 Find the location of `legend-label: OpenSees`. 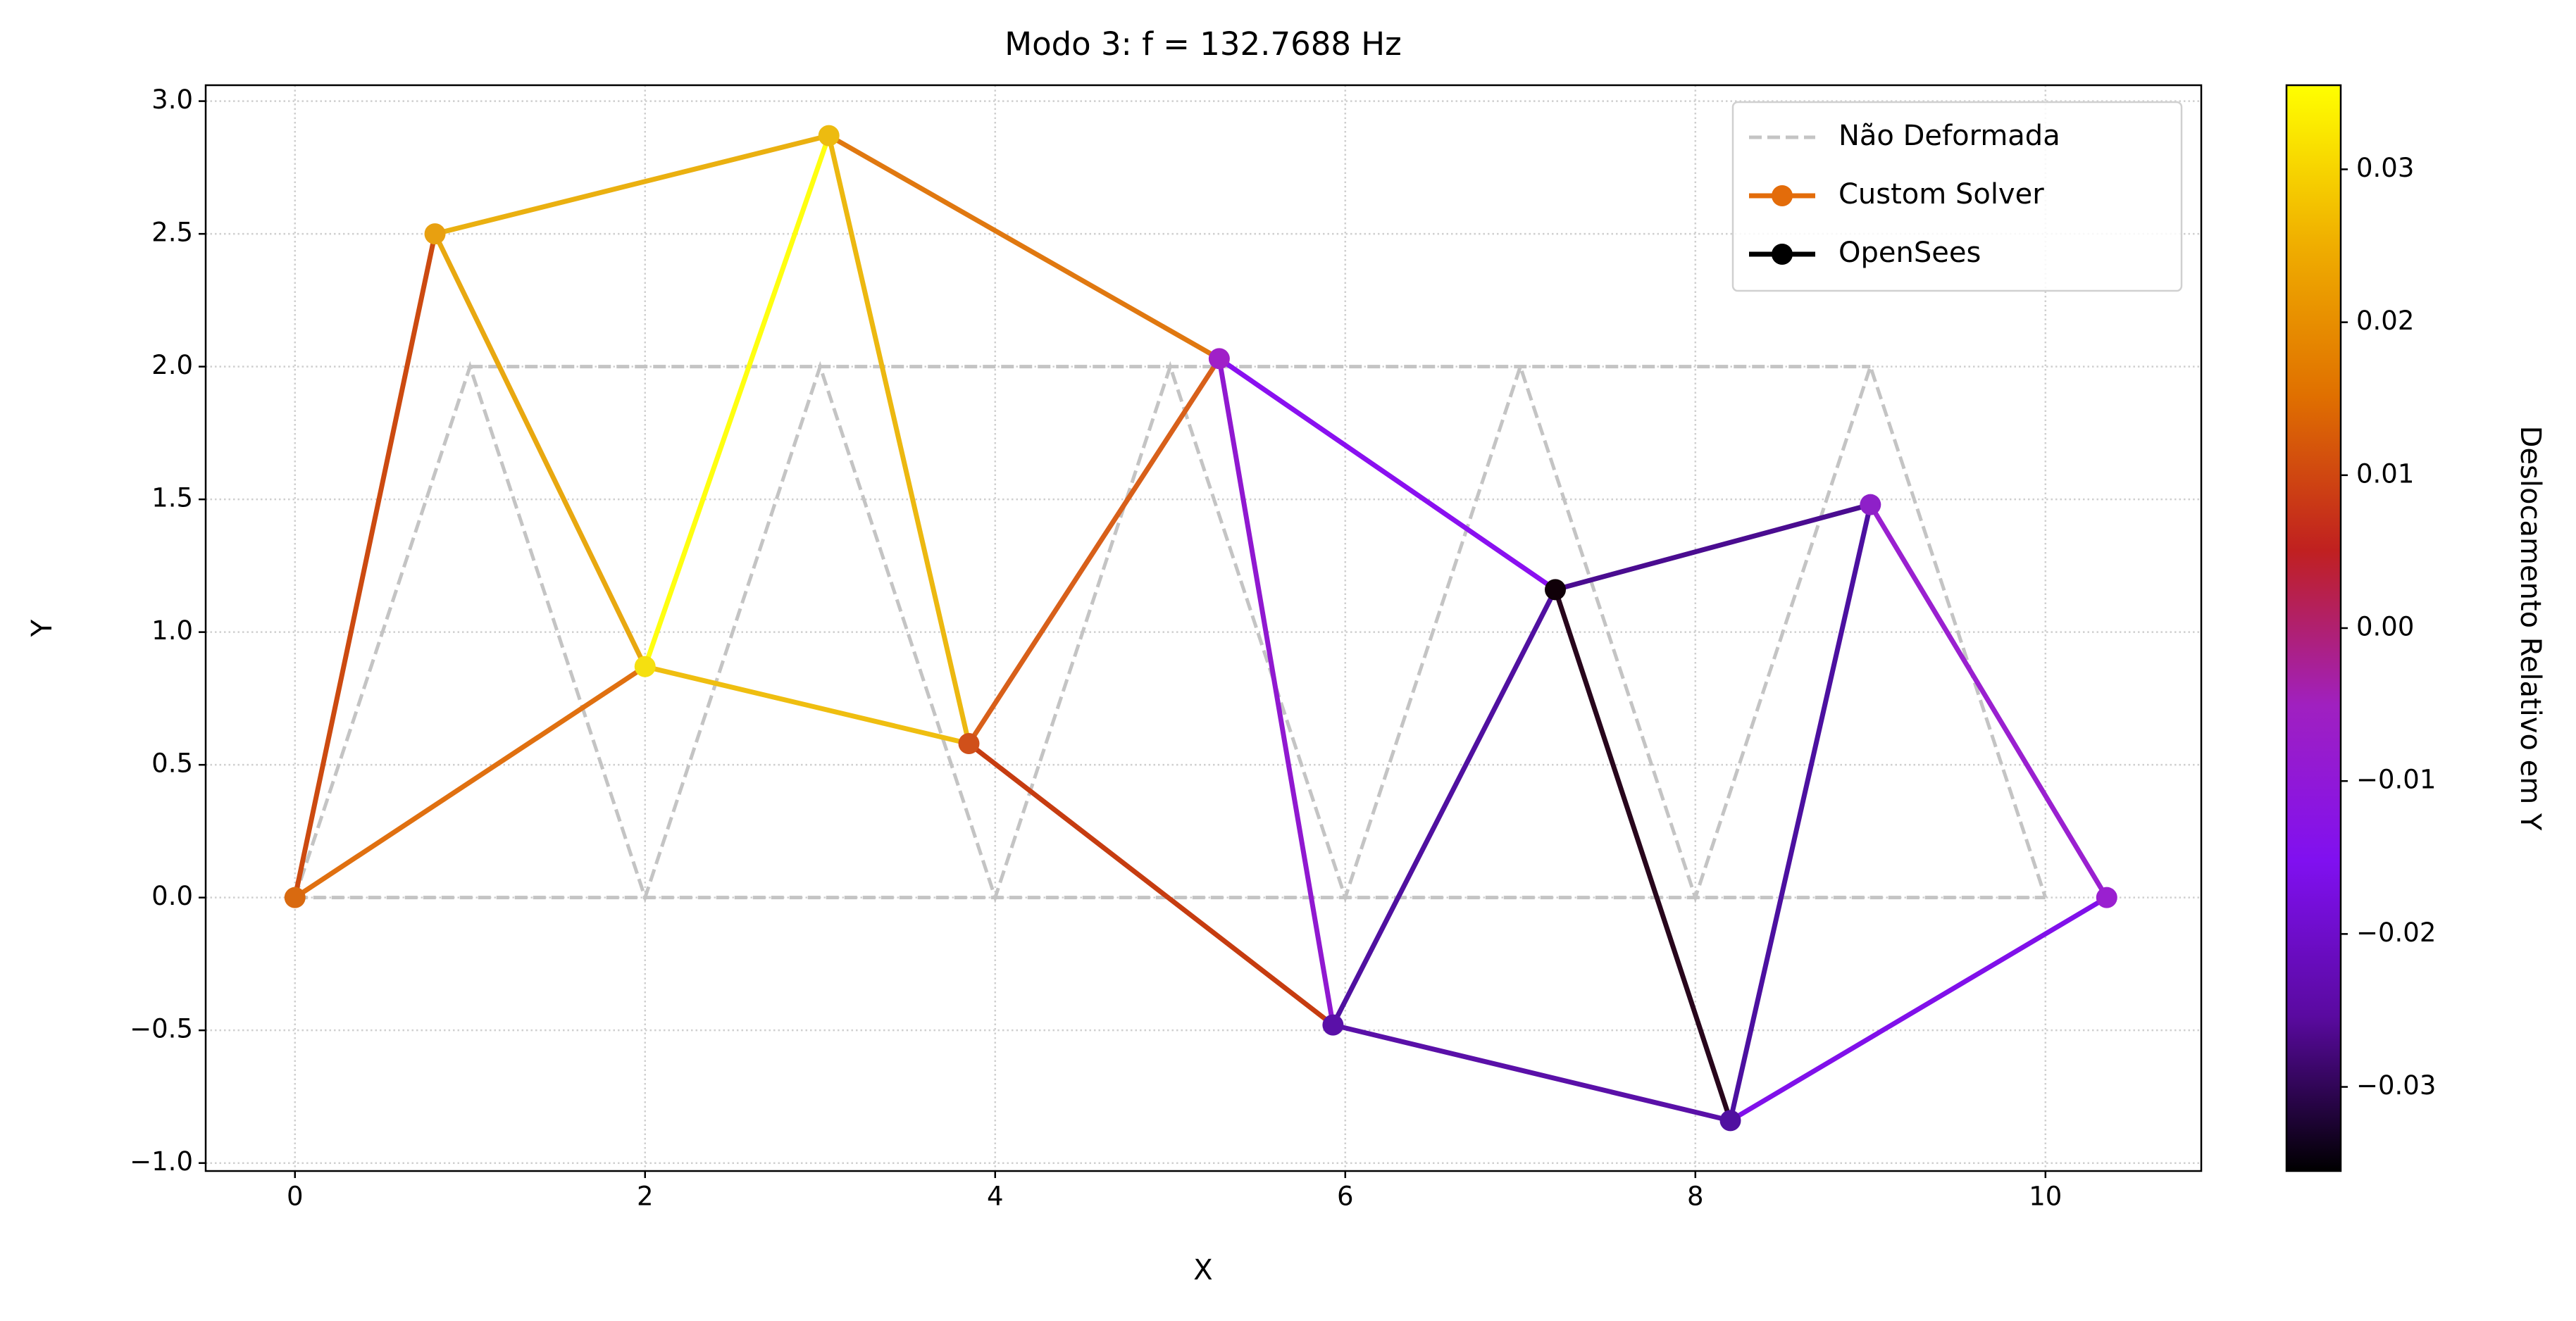

legend-label: OpenSees is located at coordinates (1909, 253).